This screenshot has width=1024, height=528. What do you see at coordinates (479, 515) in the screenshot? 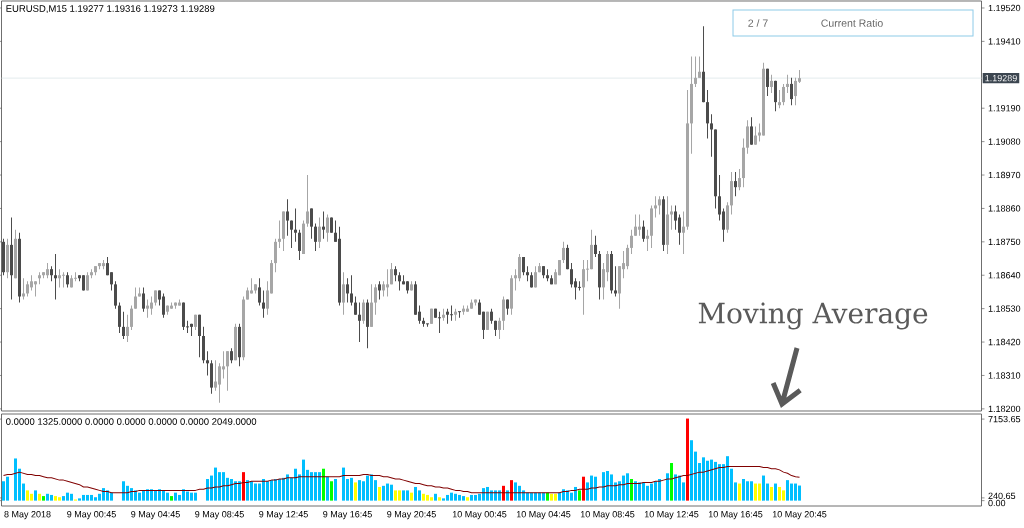
I see `x-tick-label: 10 May 00:45` at bounding box center [479, 515].